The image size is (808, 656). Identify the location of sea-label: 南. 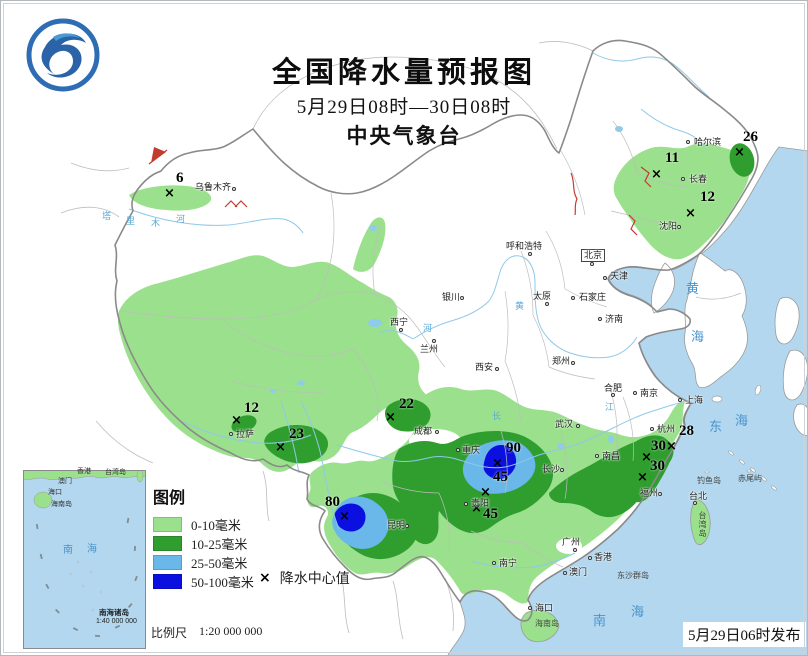
(600, 620).